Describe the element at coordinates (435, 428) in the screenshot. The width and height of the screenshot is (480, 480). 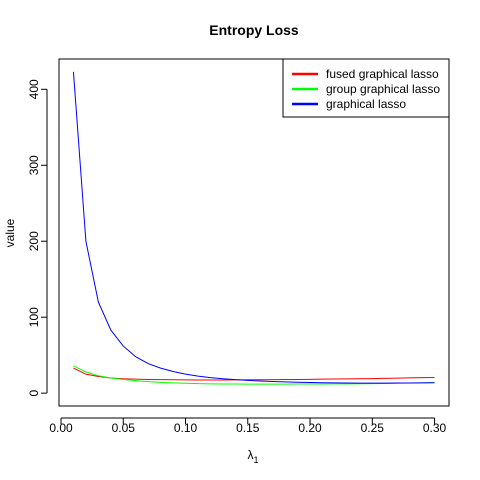
I see `x-tick-label: 0.30` at that location.